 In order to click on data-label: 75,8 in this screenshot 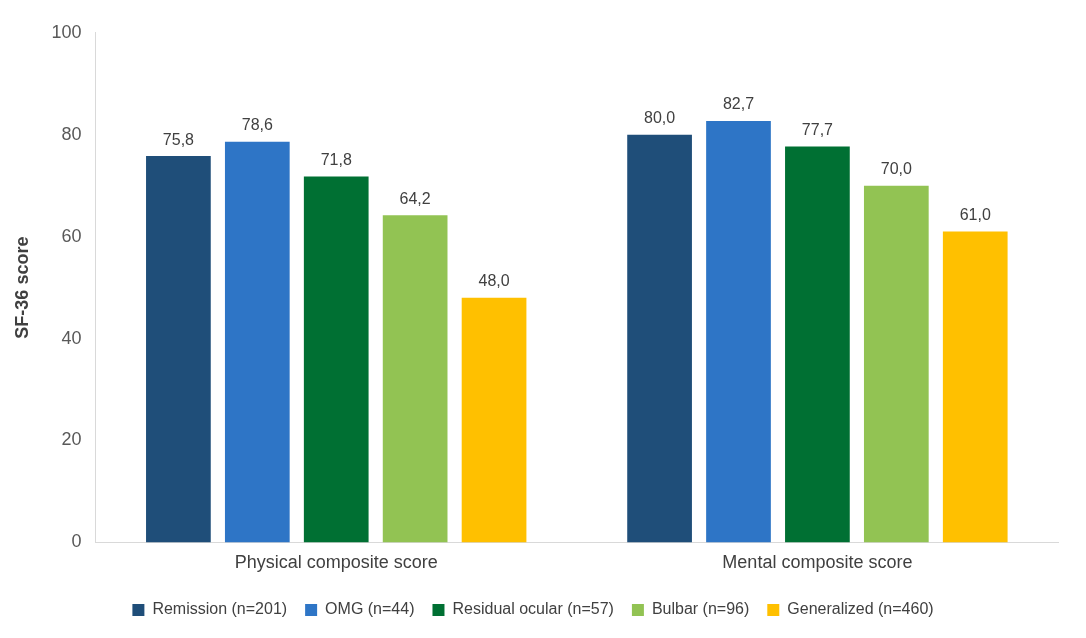, I will do `click(178, 139)`.